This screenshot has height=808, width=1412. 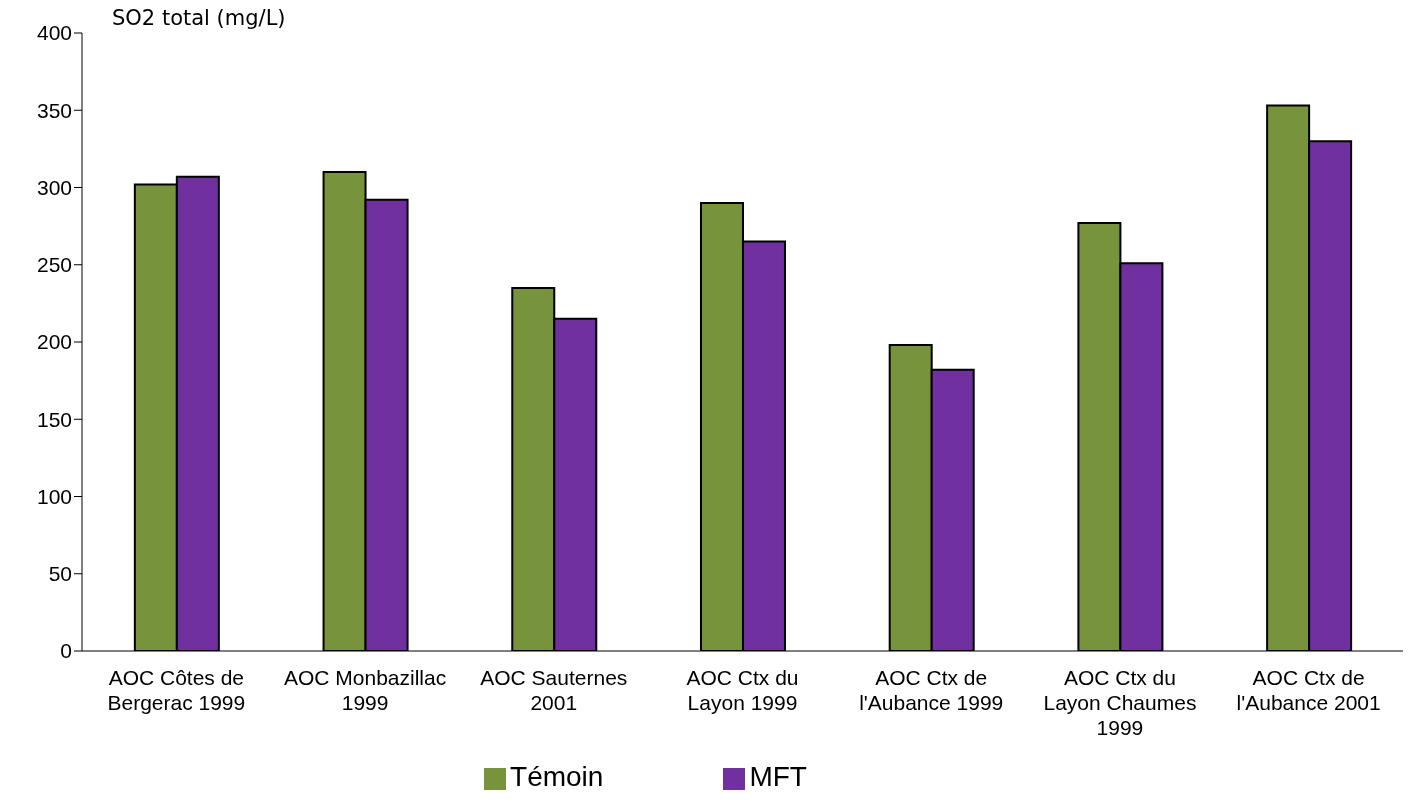 I want to click on y-tick-label: 300, so click(x=54, y=187).